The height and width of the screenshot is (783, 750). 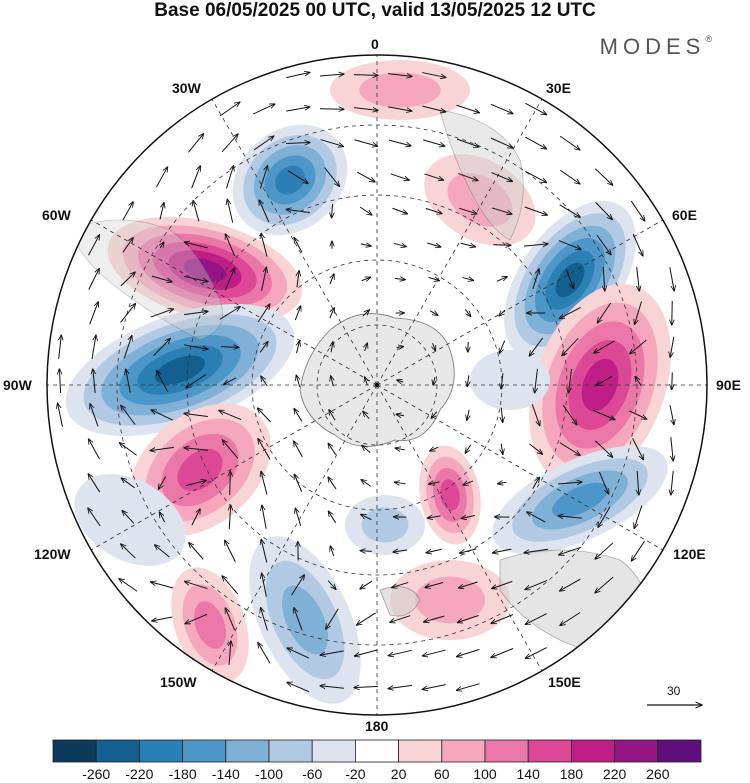 I want to click on colorbar-tick-label: -100, so click(x=269, y=774).